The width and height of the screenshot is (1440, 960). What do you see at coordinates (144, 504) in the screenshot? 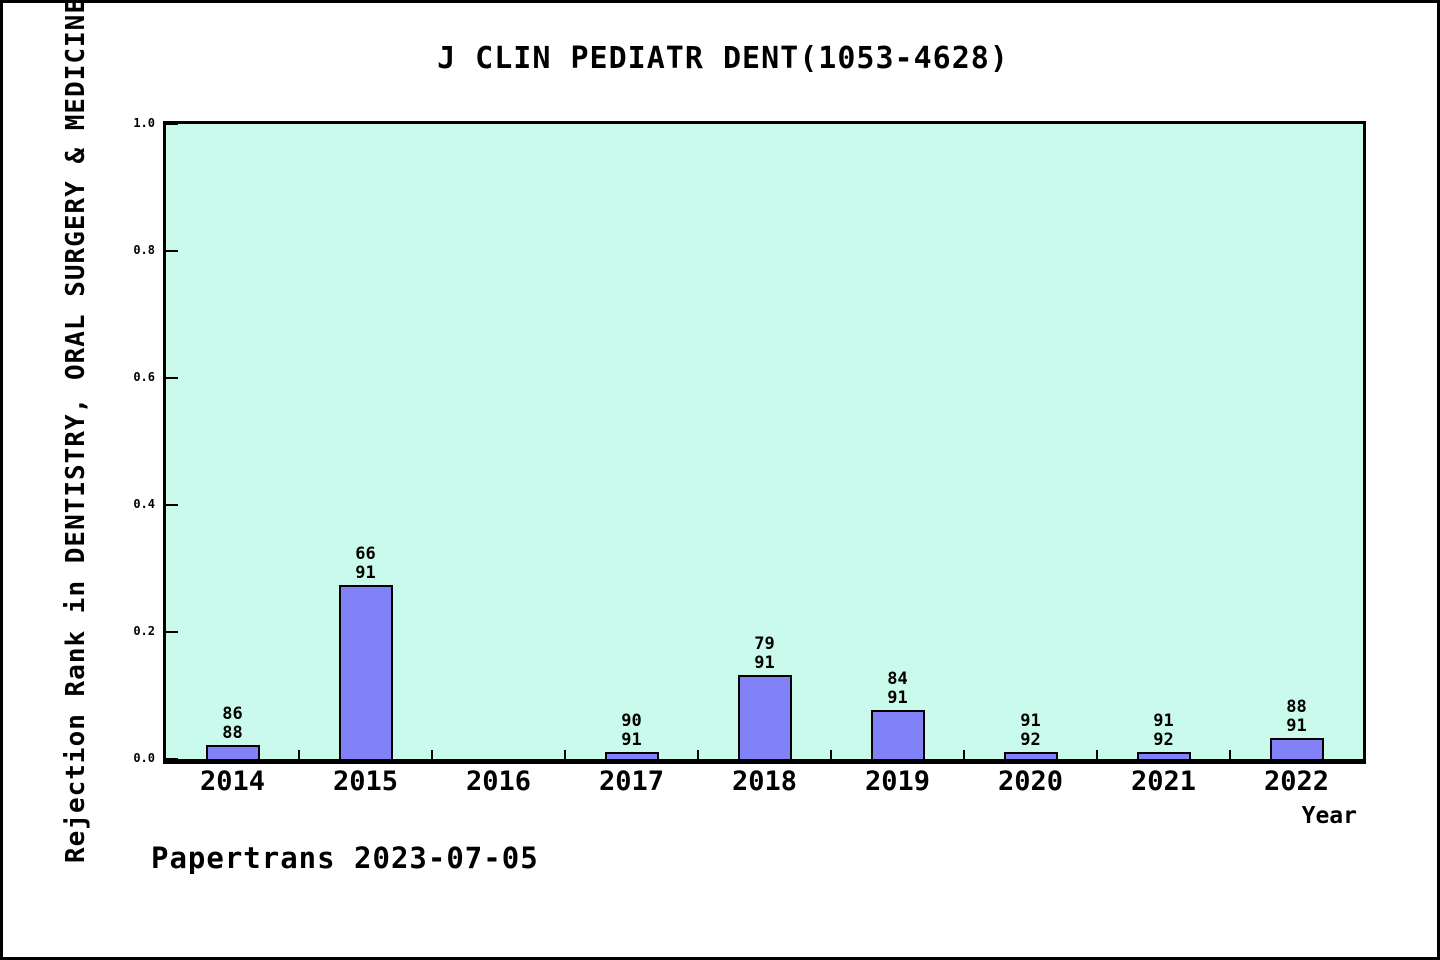
I see `y-tick-label: 0.4` at bounding box center [144, 504].